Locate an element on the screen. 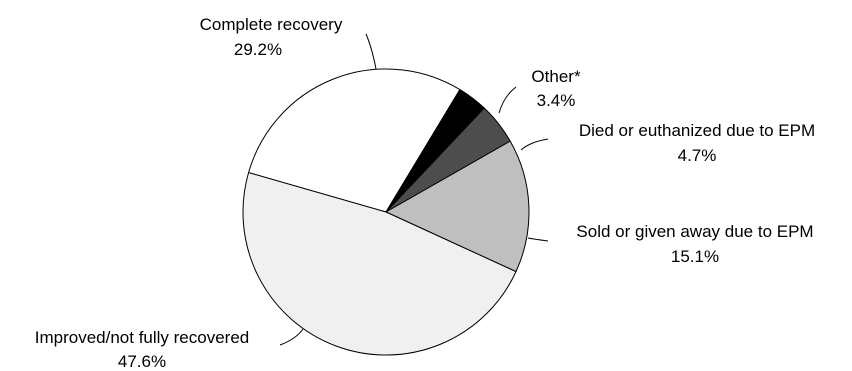 This screenshot has width=852, height=371. slice-label-other: Other* is located at coordinates (556, 76).